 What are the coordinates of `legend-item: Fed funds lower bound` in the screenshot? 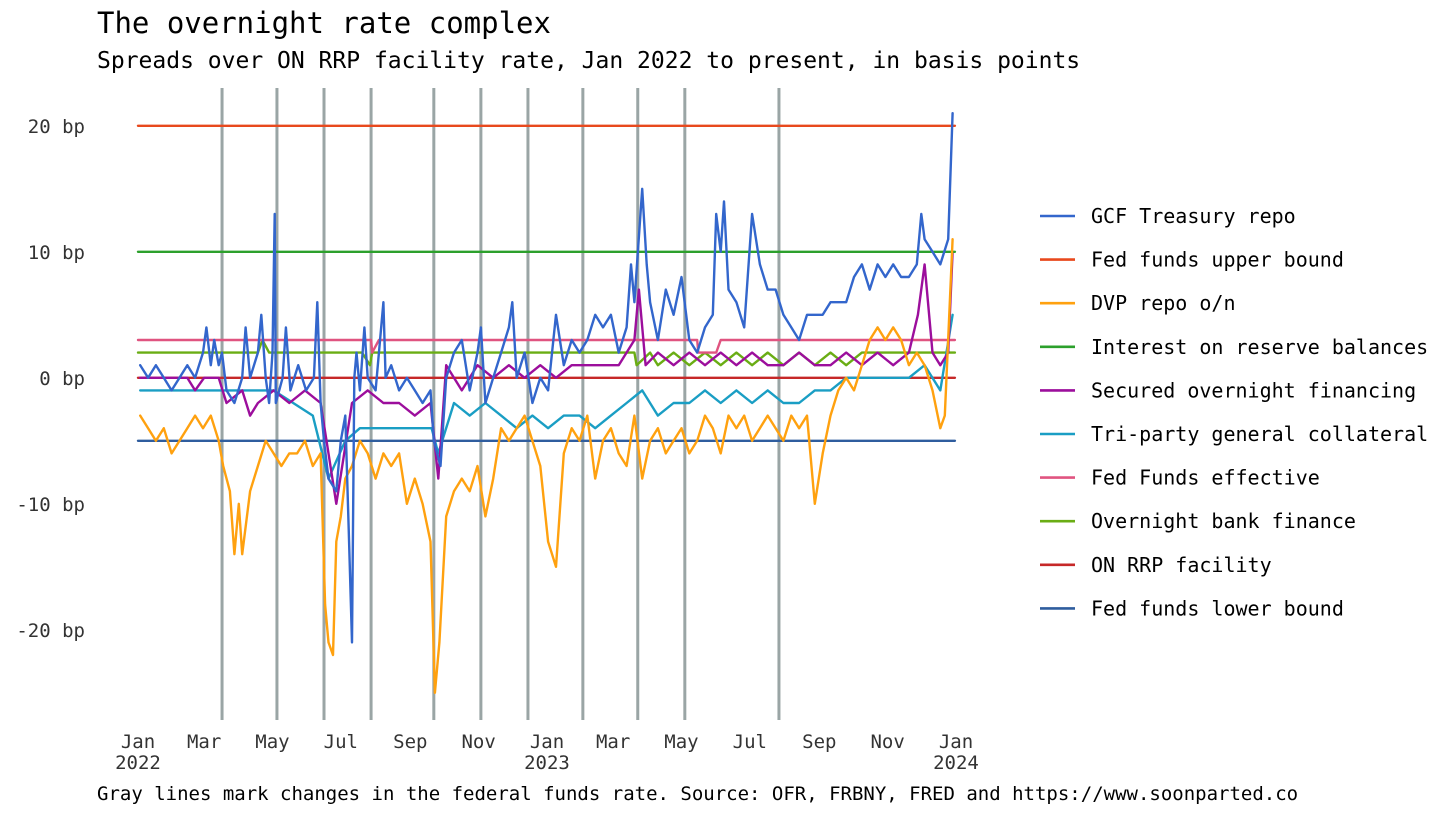 It's located at (1192, 608).